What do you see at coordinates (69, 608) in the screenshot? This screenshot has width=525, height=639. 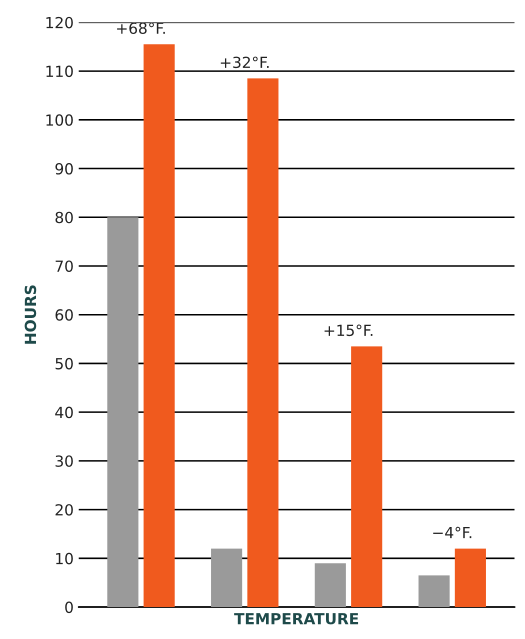 I see `y-tick-label: 0` at bounding box center [69, 608].